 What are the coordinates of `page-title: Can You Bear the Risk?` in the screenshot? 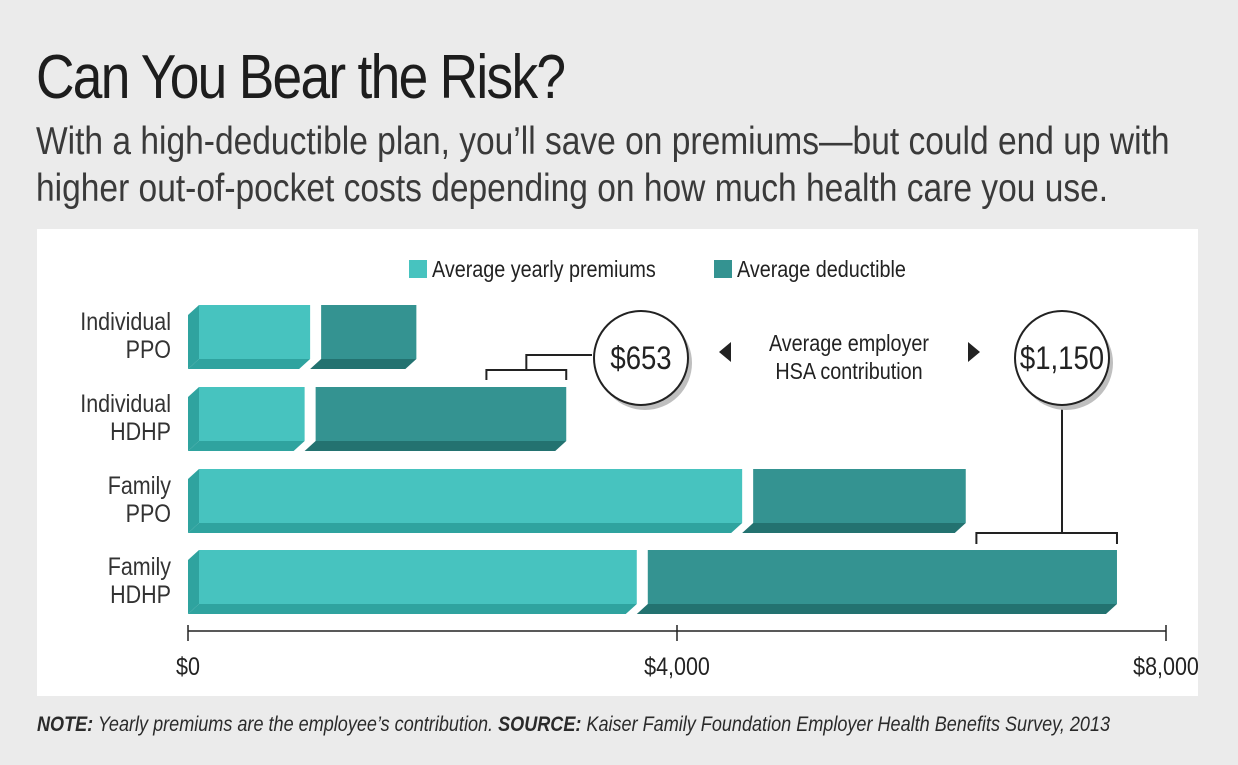 It's located at (301, 77).